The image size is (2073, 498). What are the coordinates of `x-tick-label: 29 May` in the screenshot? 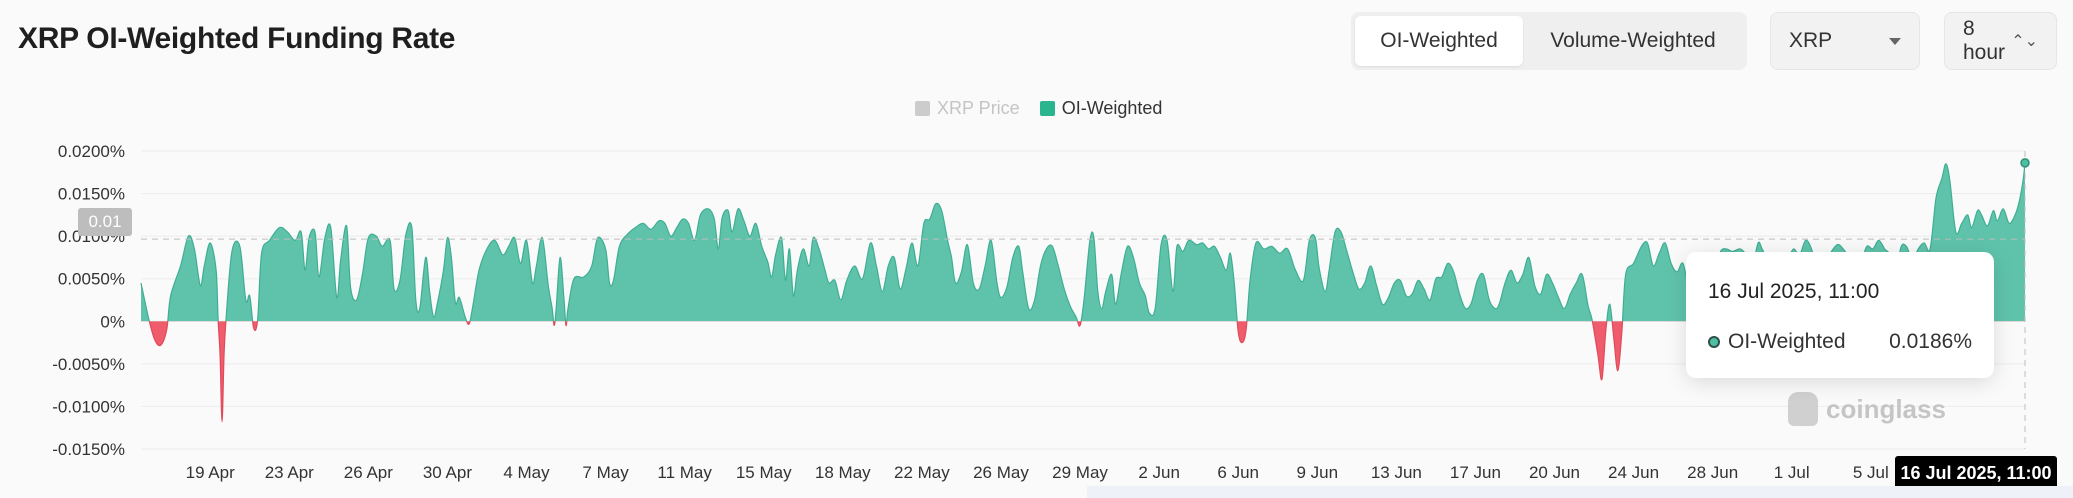 It's located at (1080, 472).